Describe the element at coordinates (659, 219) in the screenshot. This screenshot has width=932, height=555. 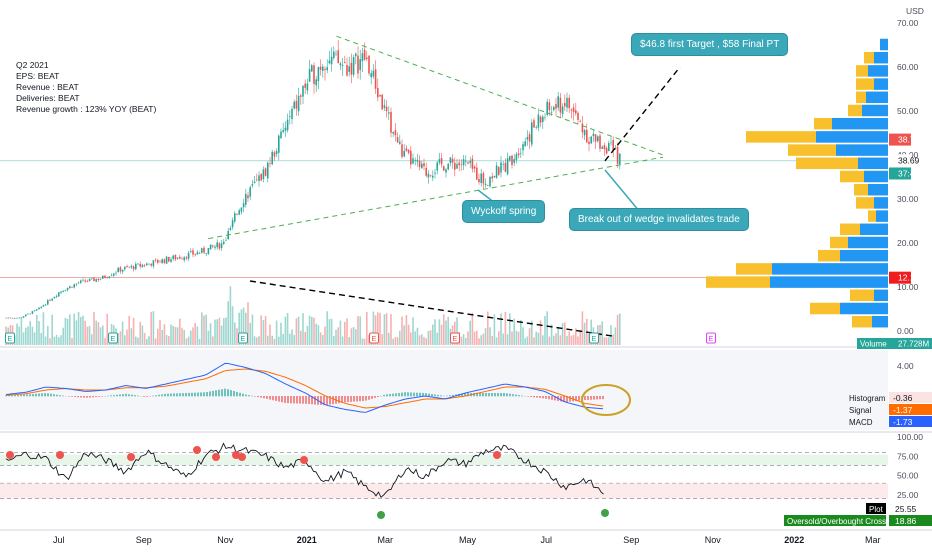
I see `invalidation-callout: Break out of wedge invalidates trade` at that location.